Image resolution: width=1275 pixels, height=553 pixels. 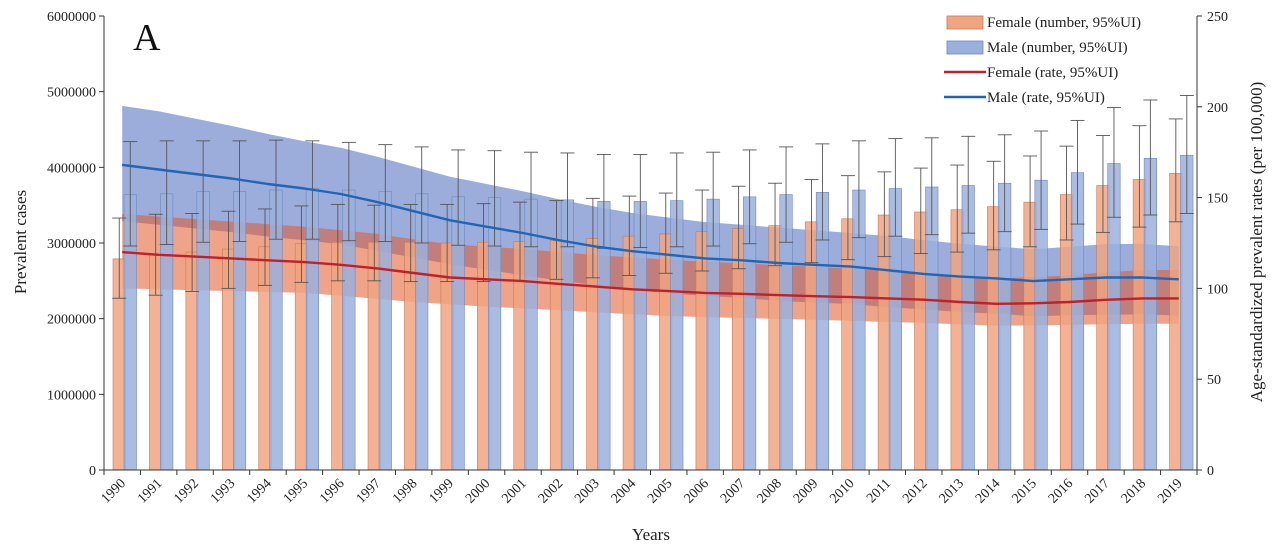 I want to click on male-error-2010, so click(x=858, y=189).